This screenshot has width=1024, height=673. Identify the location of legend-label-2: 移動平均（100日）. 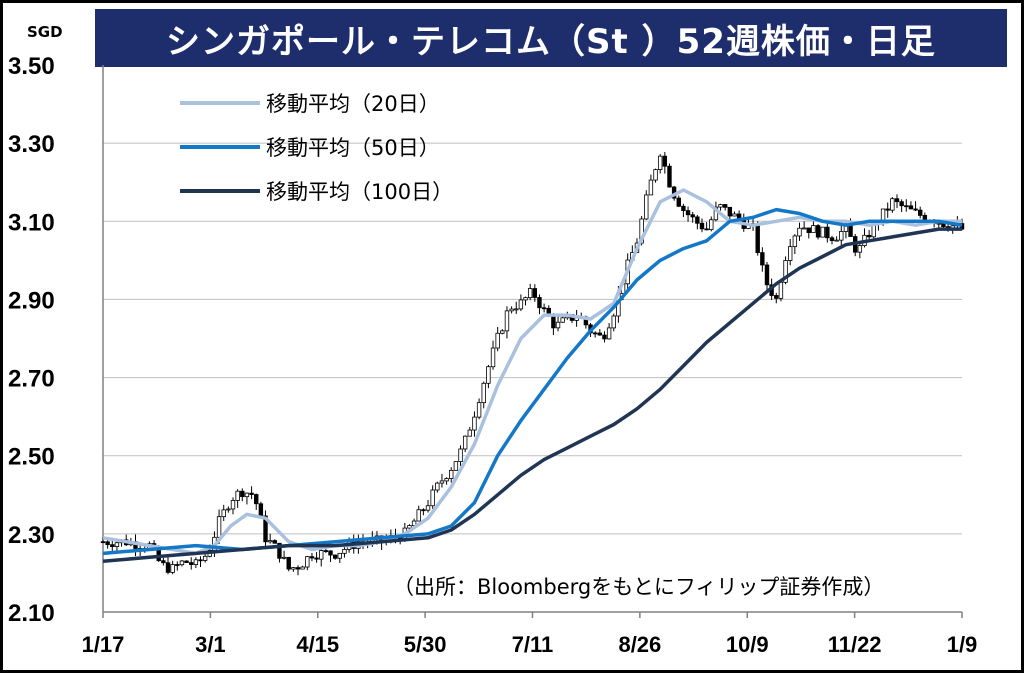
(359, 192).